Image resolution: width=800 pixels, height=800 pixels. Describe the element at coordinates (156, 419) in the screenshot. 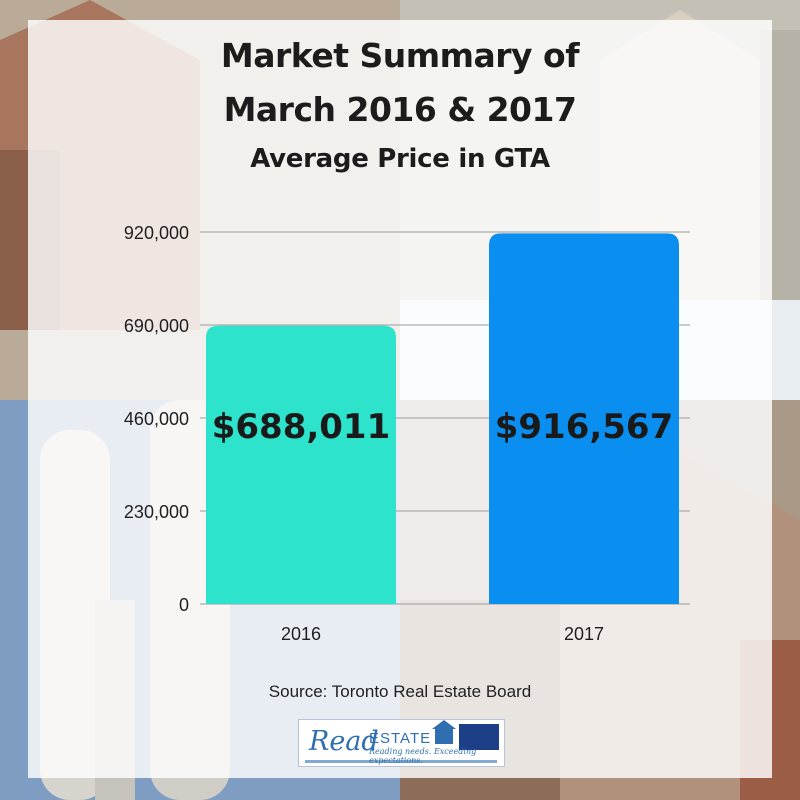

I see `y-tick-label: 460,000` at that location.